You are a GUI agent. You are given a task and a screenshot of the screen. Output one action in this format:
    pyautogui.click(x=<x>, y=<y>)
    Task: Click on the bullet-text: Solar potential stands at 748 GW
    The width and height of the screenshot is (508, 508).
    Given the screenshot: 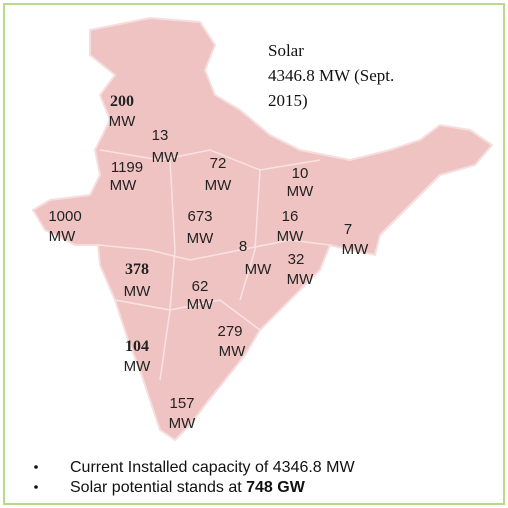 What is the action you would take?
    pyautogui.click(x=188, y=487)
    